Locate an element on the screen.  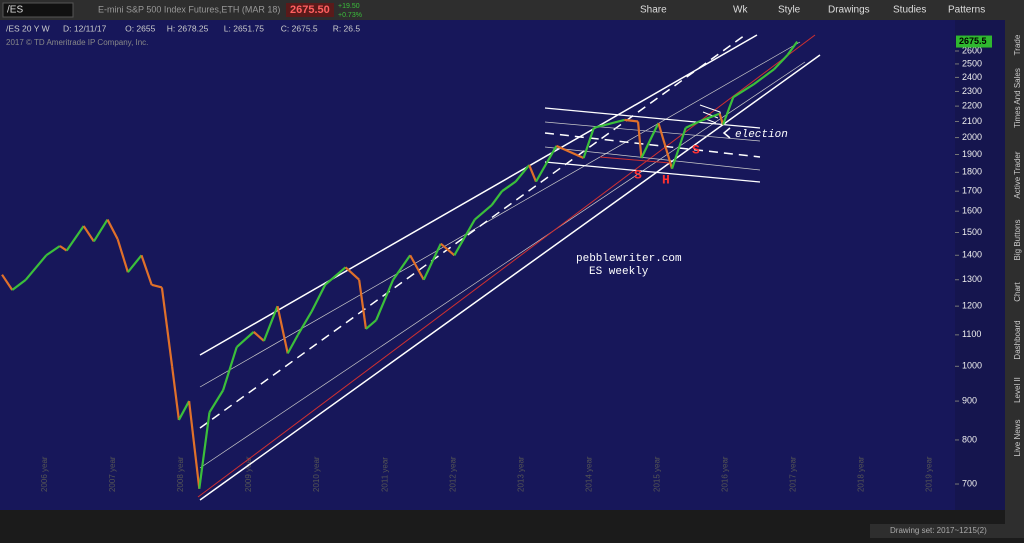
toolbar-button: Share is located at coordinates (653, 10).